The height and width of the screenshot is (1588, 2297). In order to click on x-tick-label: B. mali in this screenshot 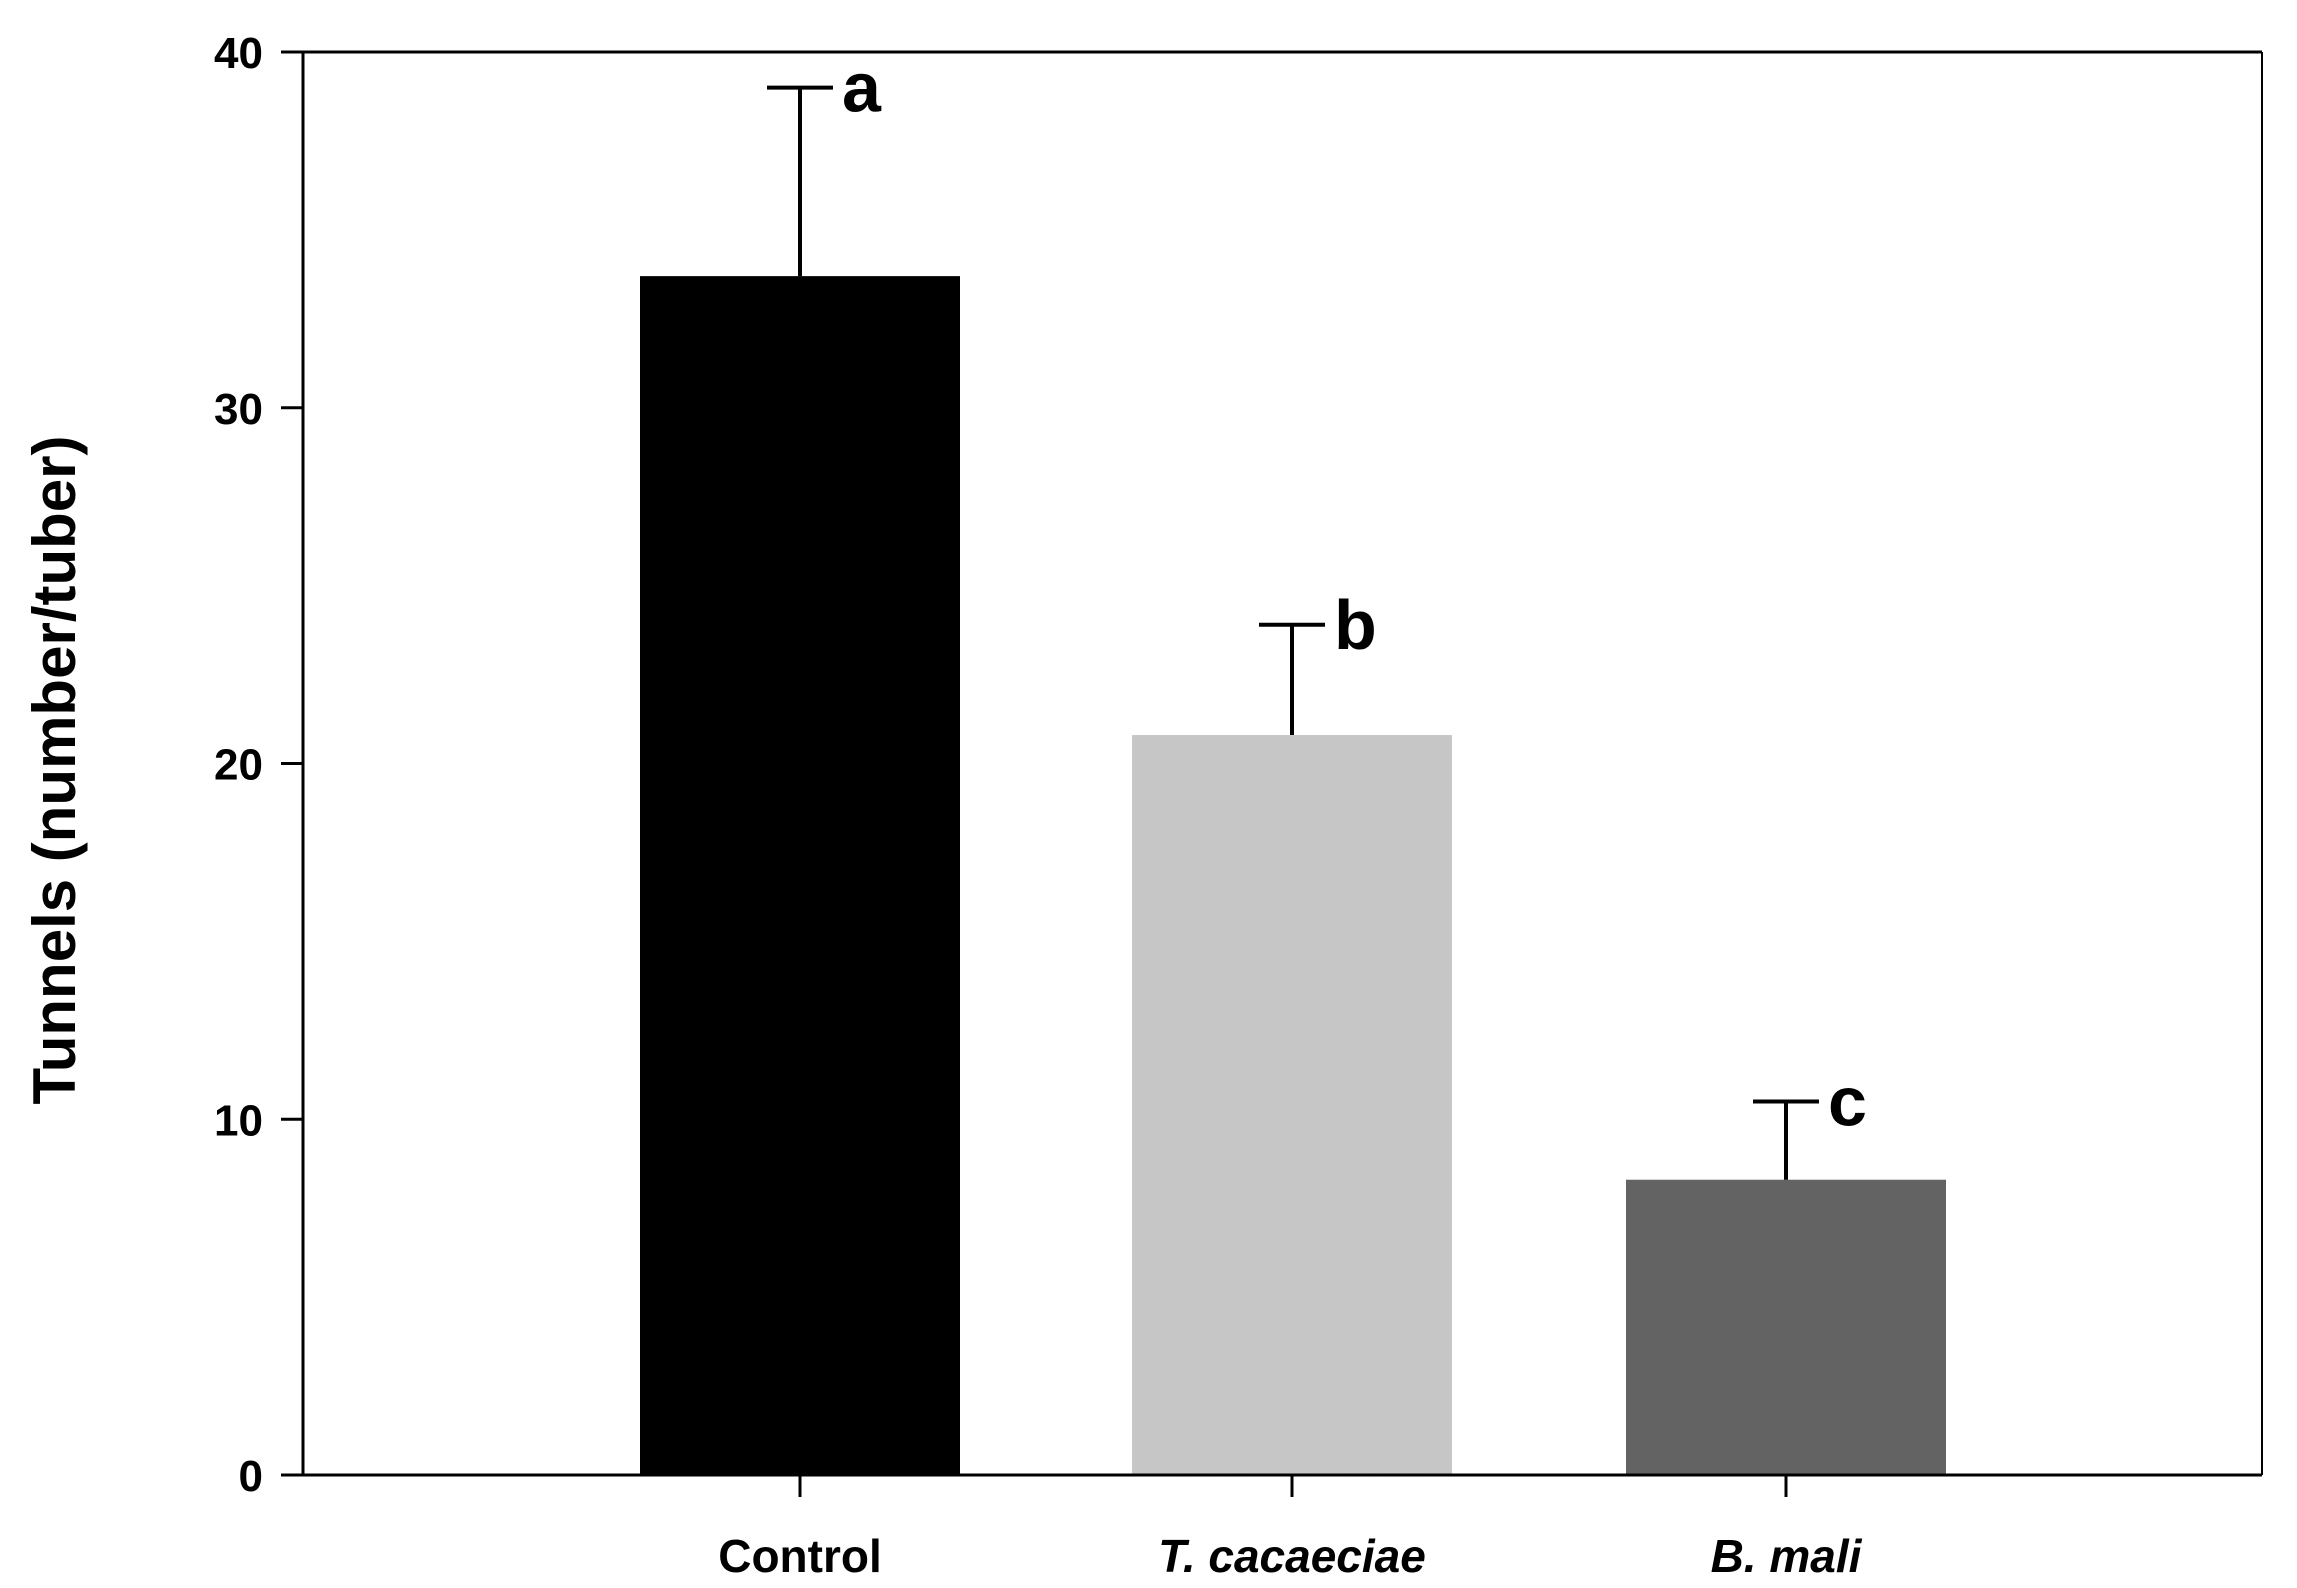, I will do `click(1787, 1556)`.